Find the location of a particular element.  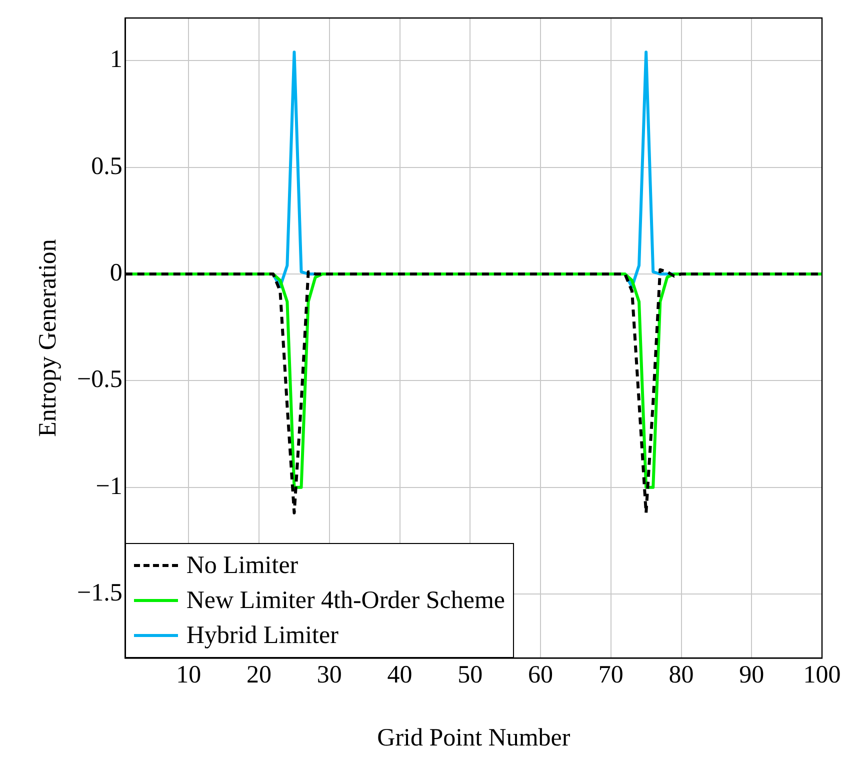

legend-label: No Limiter is located at coordinates (242, 566).